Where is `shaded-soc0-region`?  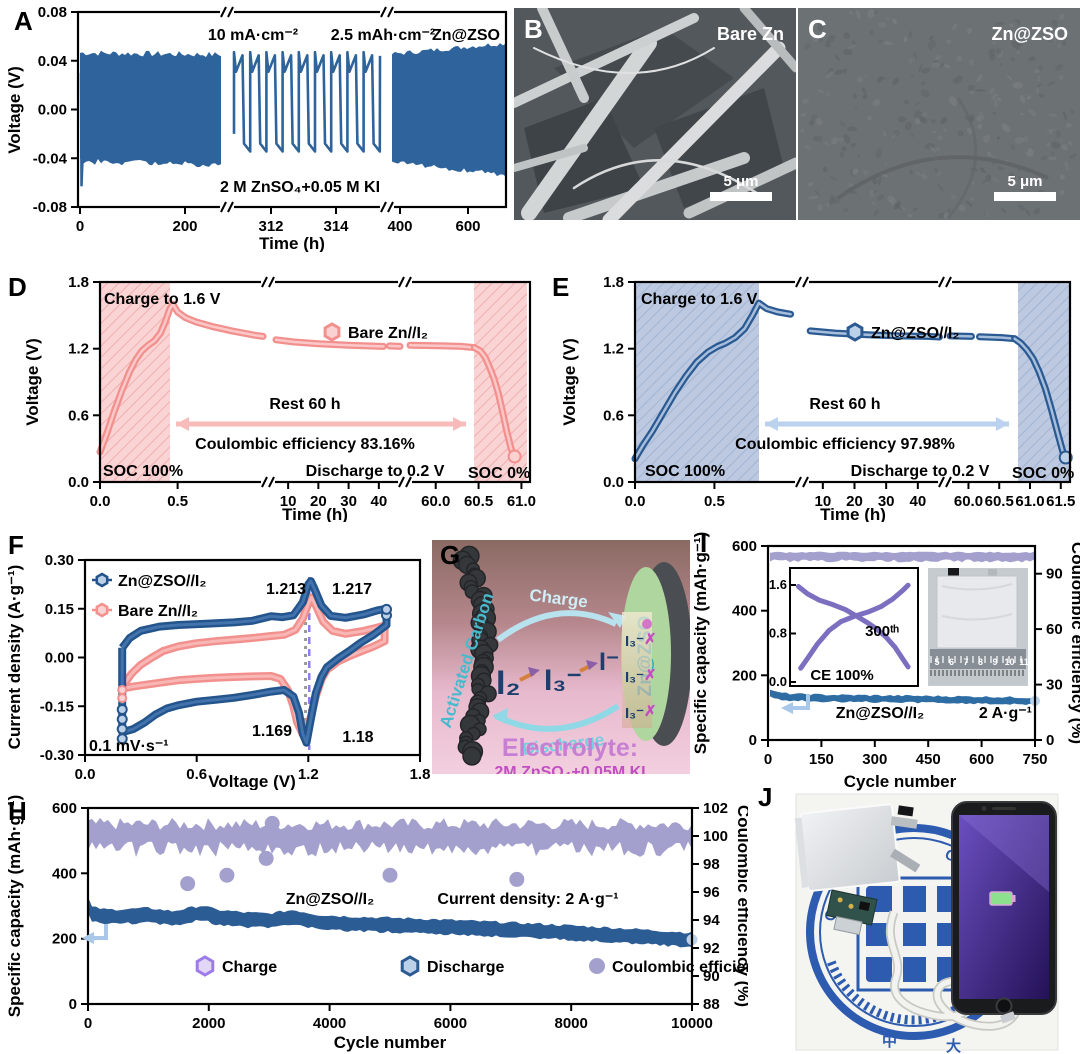 shaded-soc0-region is located at coordinates (500, 382).